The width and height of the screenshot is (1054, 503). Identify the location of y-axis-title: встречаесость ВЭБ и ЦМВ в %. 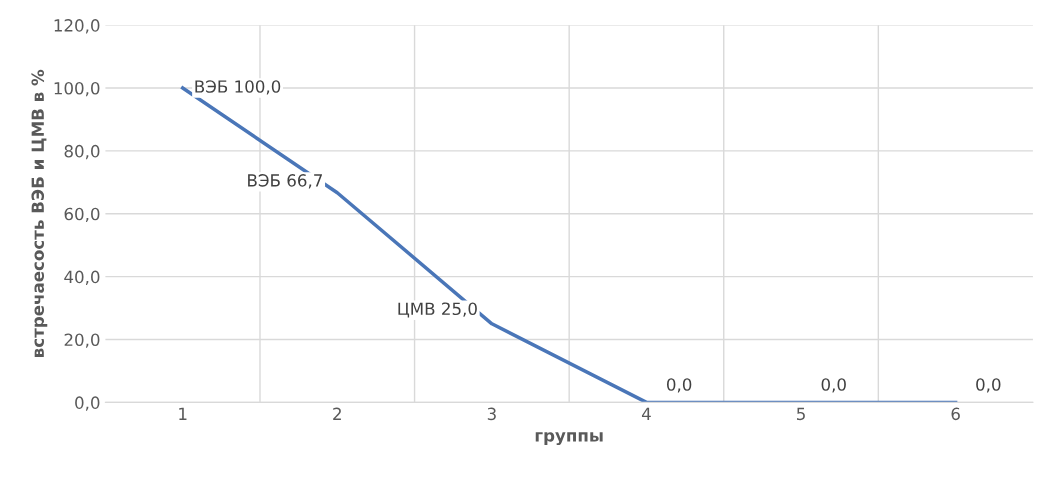
(39, 213).